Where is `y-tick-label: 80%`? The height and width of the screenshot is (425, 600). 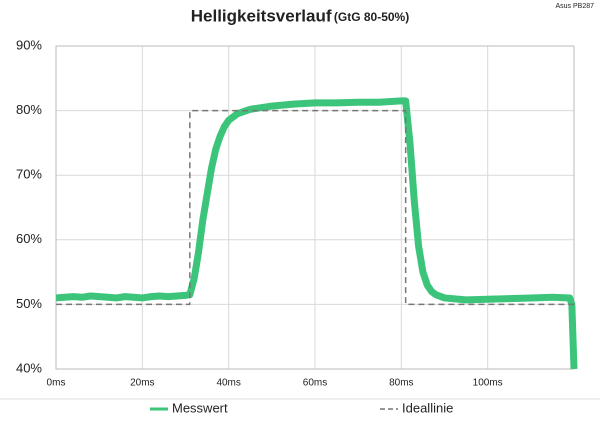 y-tick-label: 80% is located at coordinates (29, 109).